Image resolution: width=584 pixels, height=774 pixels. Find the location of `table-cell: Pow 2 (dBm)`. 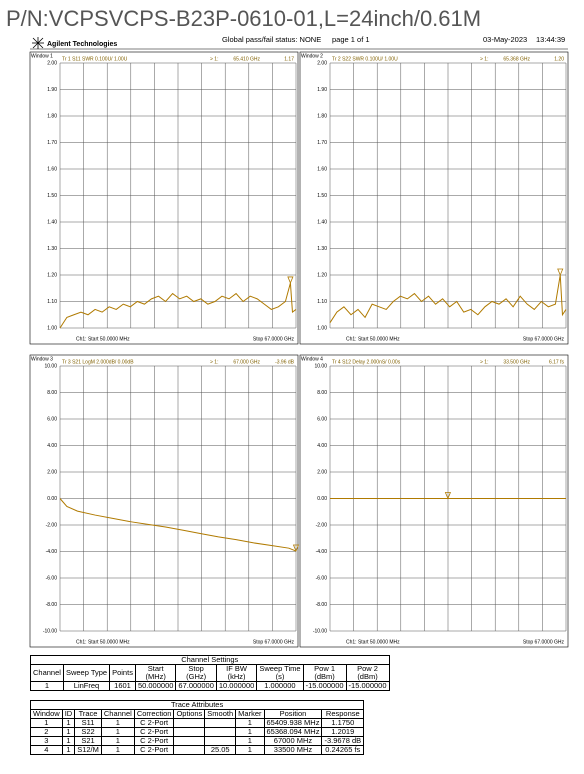

table-cell: Pow 2 (dBm) is located at coordinates (367, 673).